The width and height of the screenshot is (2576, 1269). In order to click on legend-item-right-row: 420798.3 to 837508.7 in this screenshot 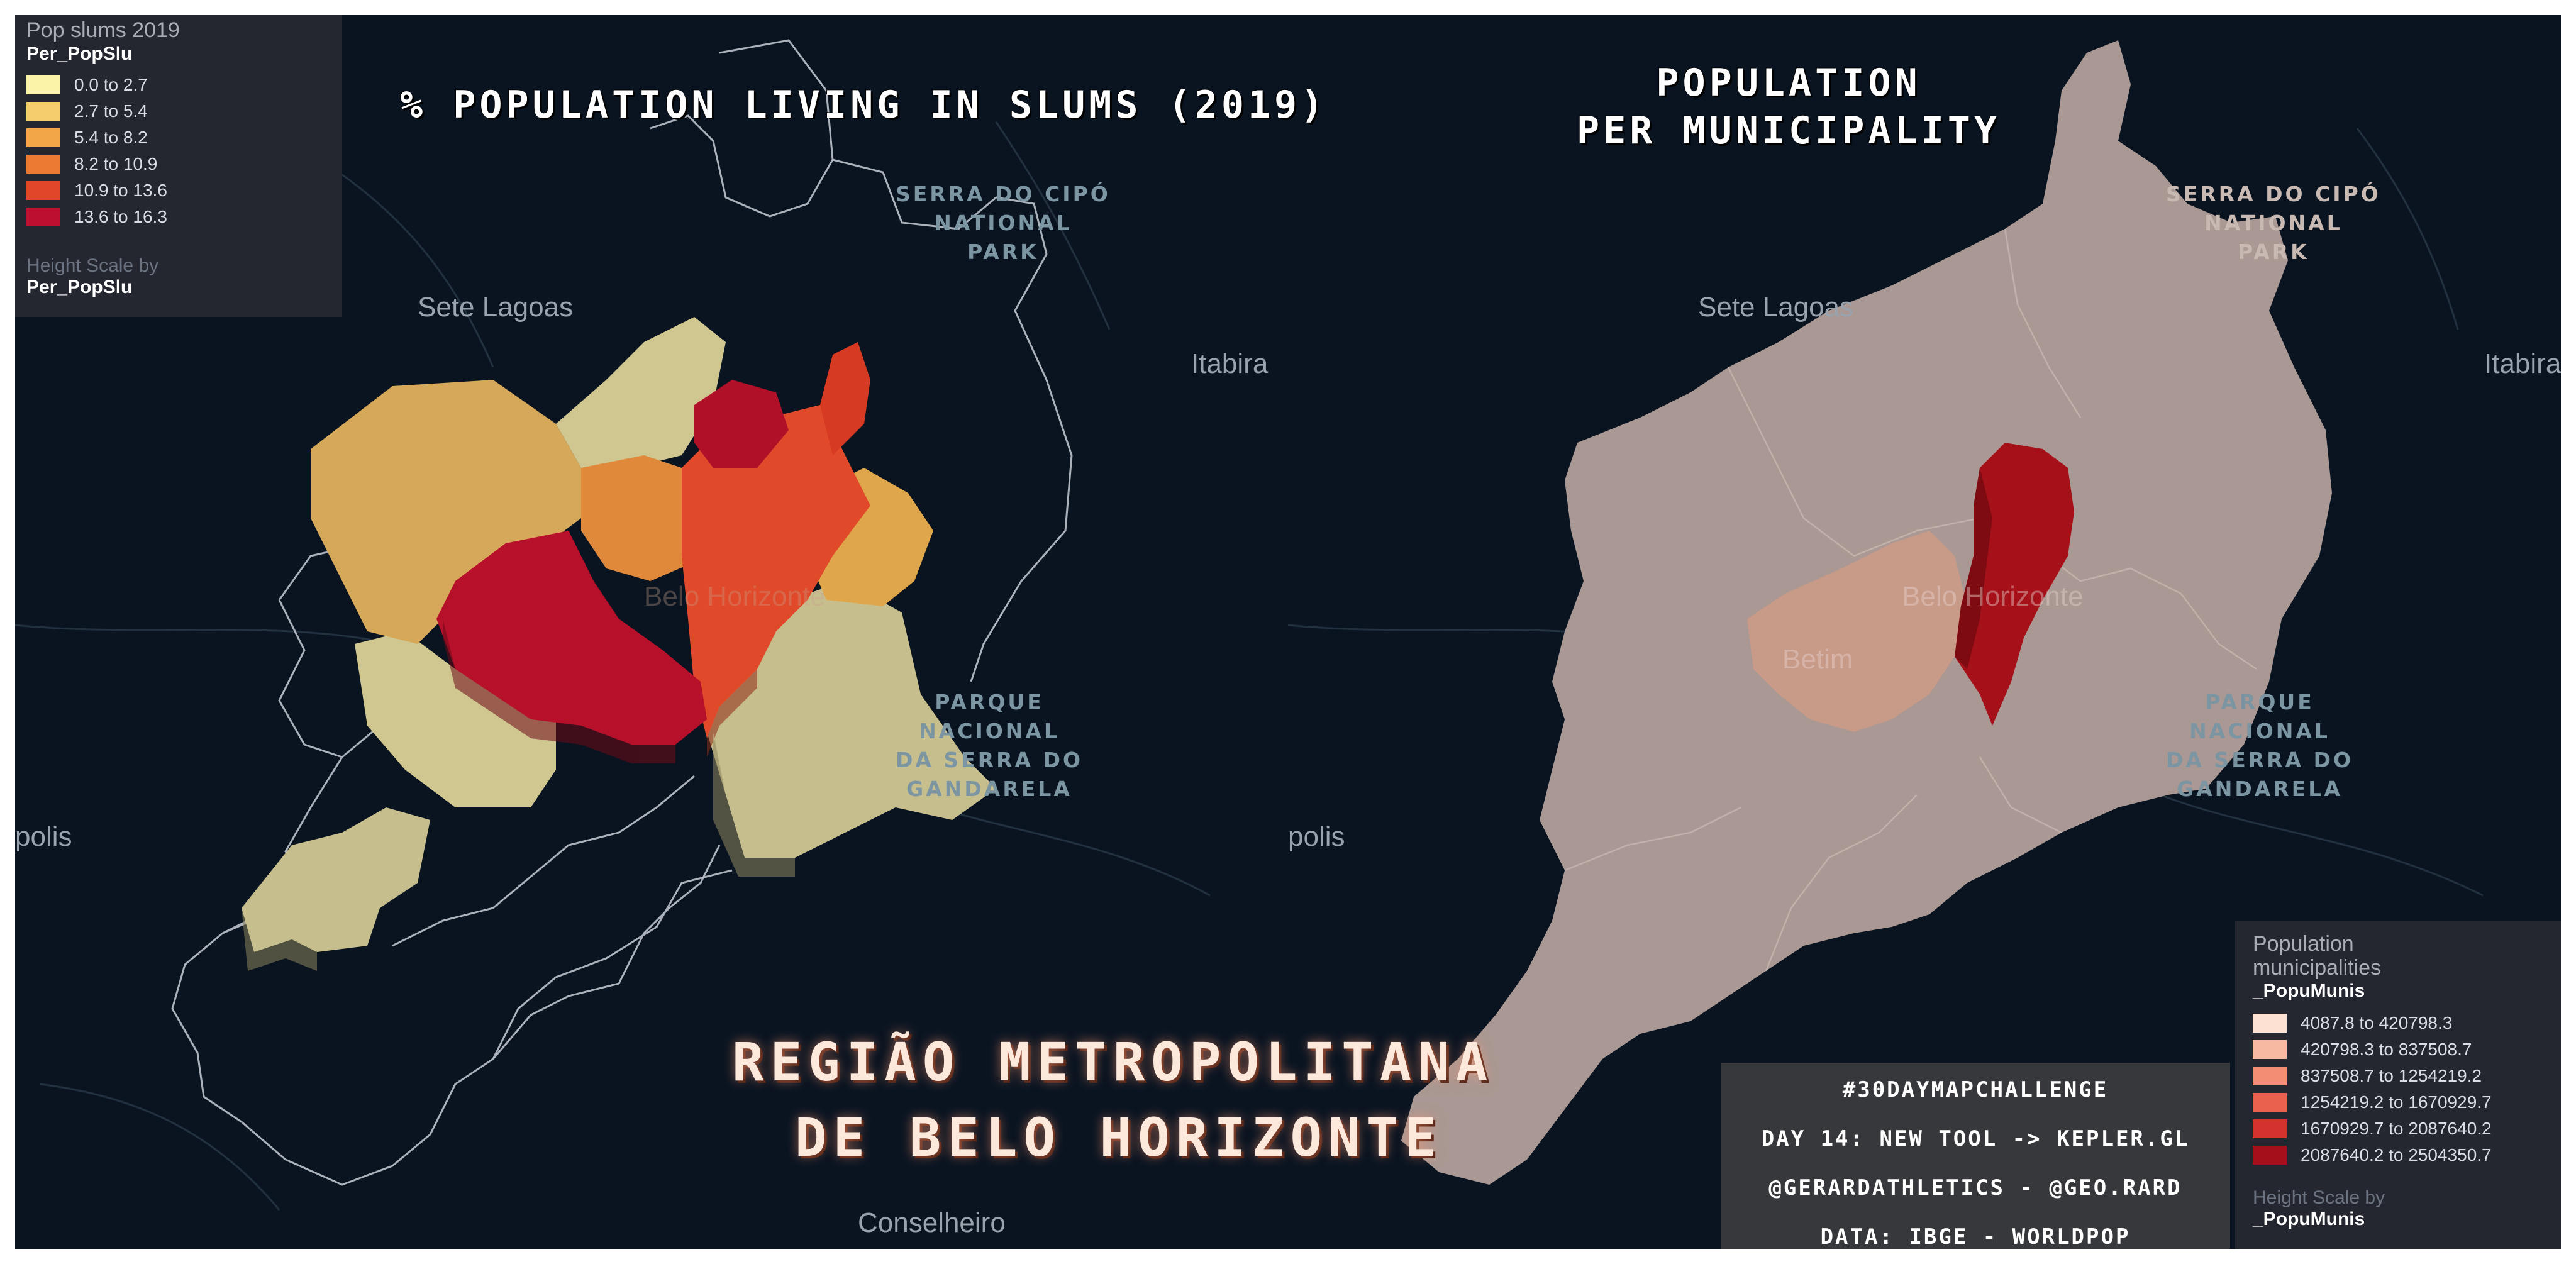, I will do `click(2398, 1050)`.